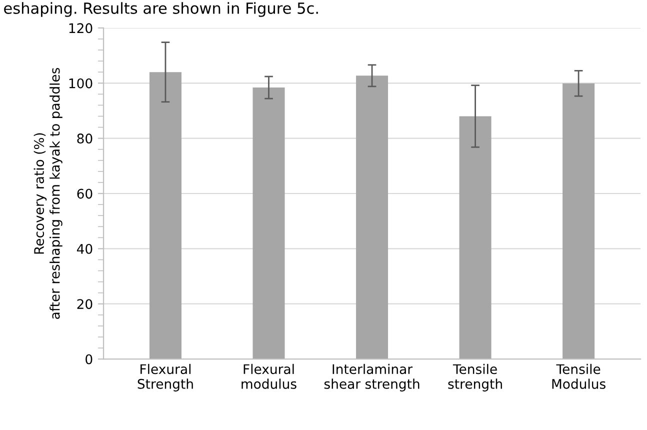 The width and height of the screenshot is (647, 430). What do you see at coordinates (269, 376) in the screenshot?
I see `x-tick-label: Flexural modulus` at bounding box center [269, 376].